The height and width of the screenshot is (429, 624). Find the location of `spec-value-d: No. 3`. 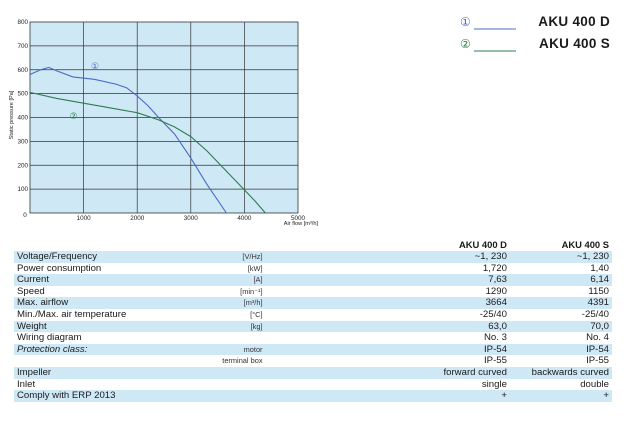

spec-value-d: No. 3 is located at coordinates (495, 338).